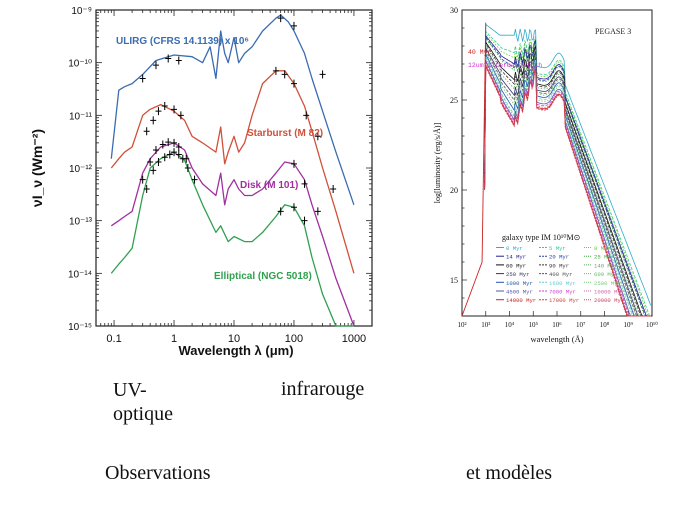 The image size is (689, 517). What do you see at coordinates (652, 325) in the screenshot?
I see `x-tick-label: 10¹⁰` at bounding box center [652, 325].